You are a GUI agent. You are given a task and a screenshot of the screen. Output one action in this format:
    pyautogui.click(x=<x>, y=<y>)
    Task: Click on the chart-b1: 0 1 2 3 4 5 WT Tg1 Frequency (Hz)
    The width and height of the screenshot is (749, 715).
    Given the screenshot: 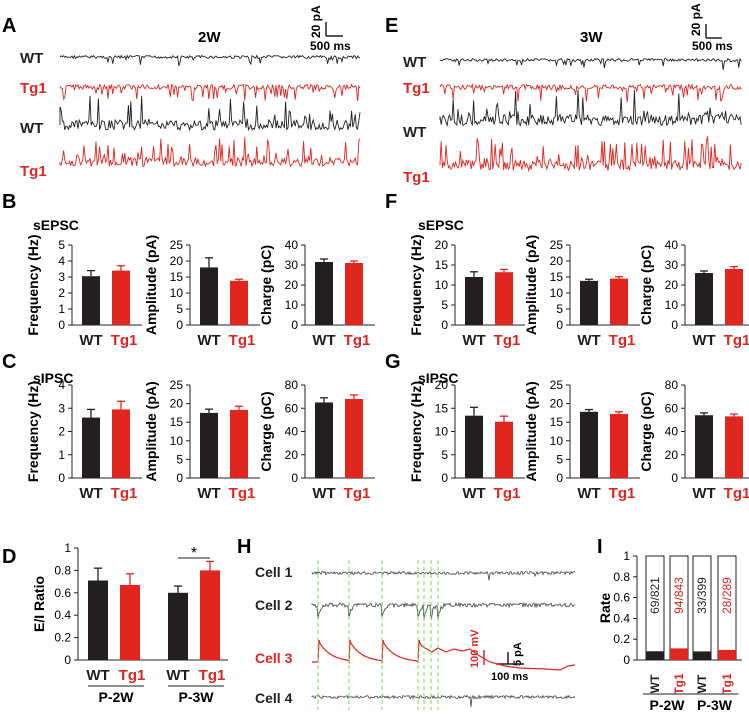 What is the action you would take?
    pyautogui.click(x=83, y=291)
    